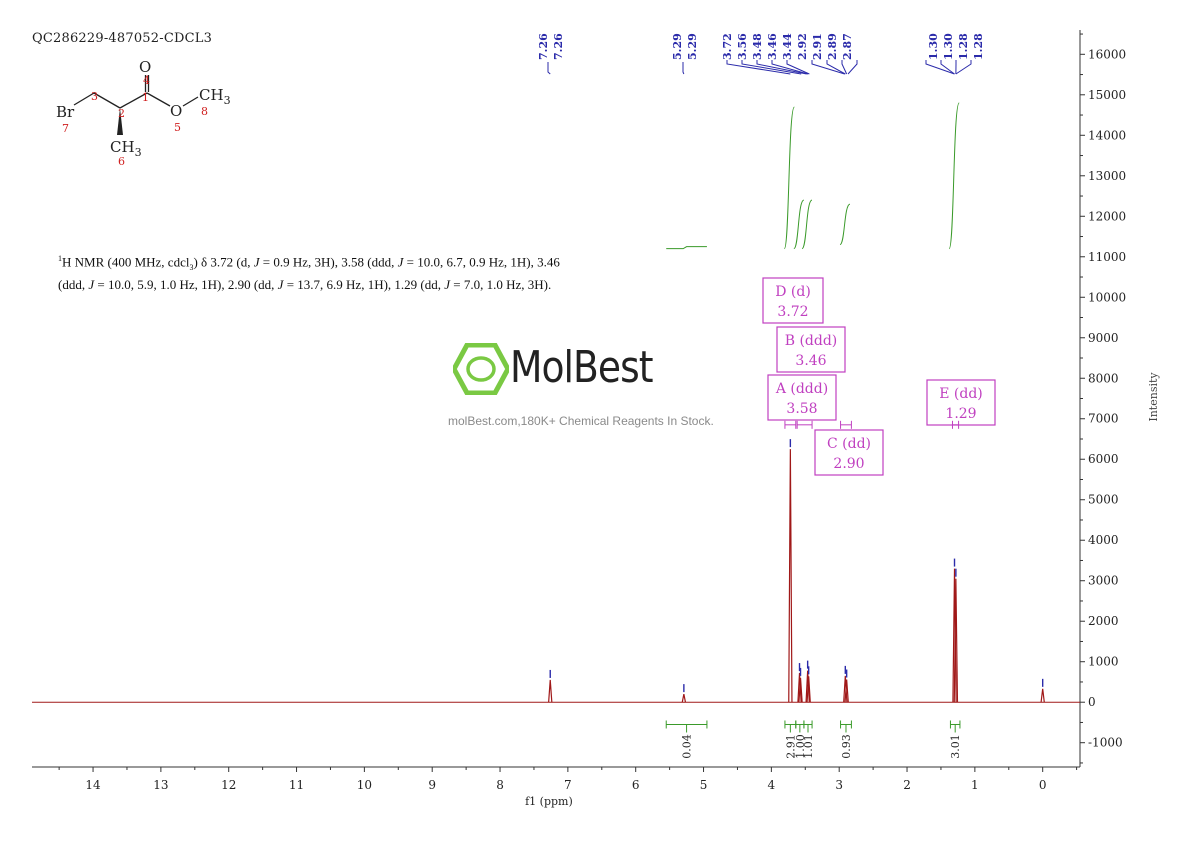 This screenshot has width=1190, height=841. What do you see at coordinates (1103, 540) in the screenshot?
I see `y-tick-label: 4000` at bounding box center [1103, 540].